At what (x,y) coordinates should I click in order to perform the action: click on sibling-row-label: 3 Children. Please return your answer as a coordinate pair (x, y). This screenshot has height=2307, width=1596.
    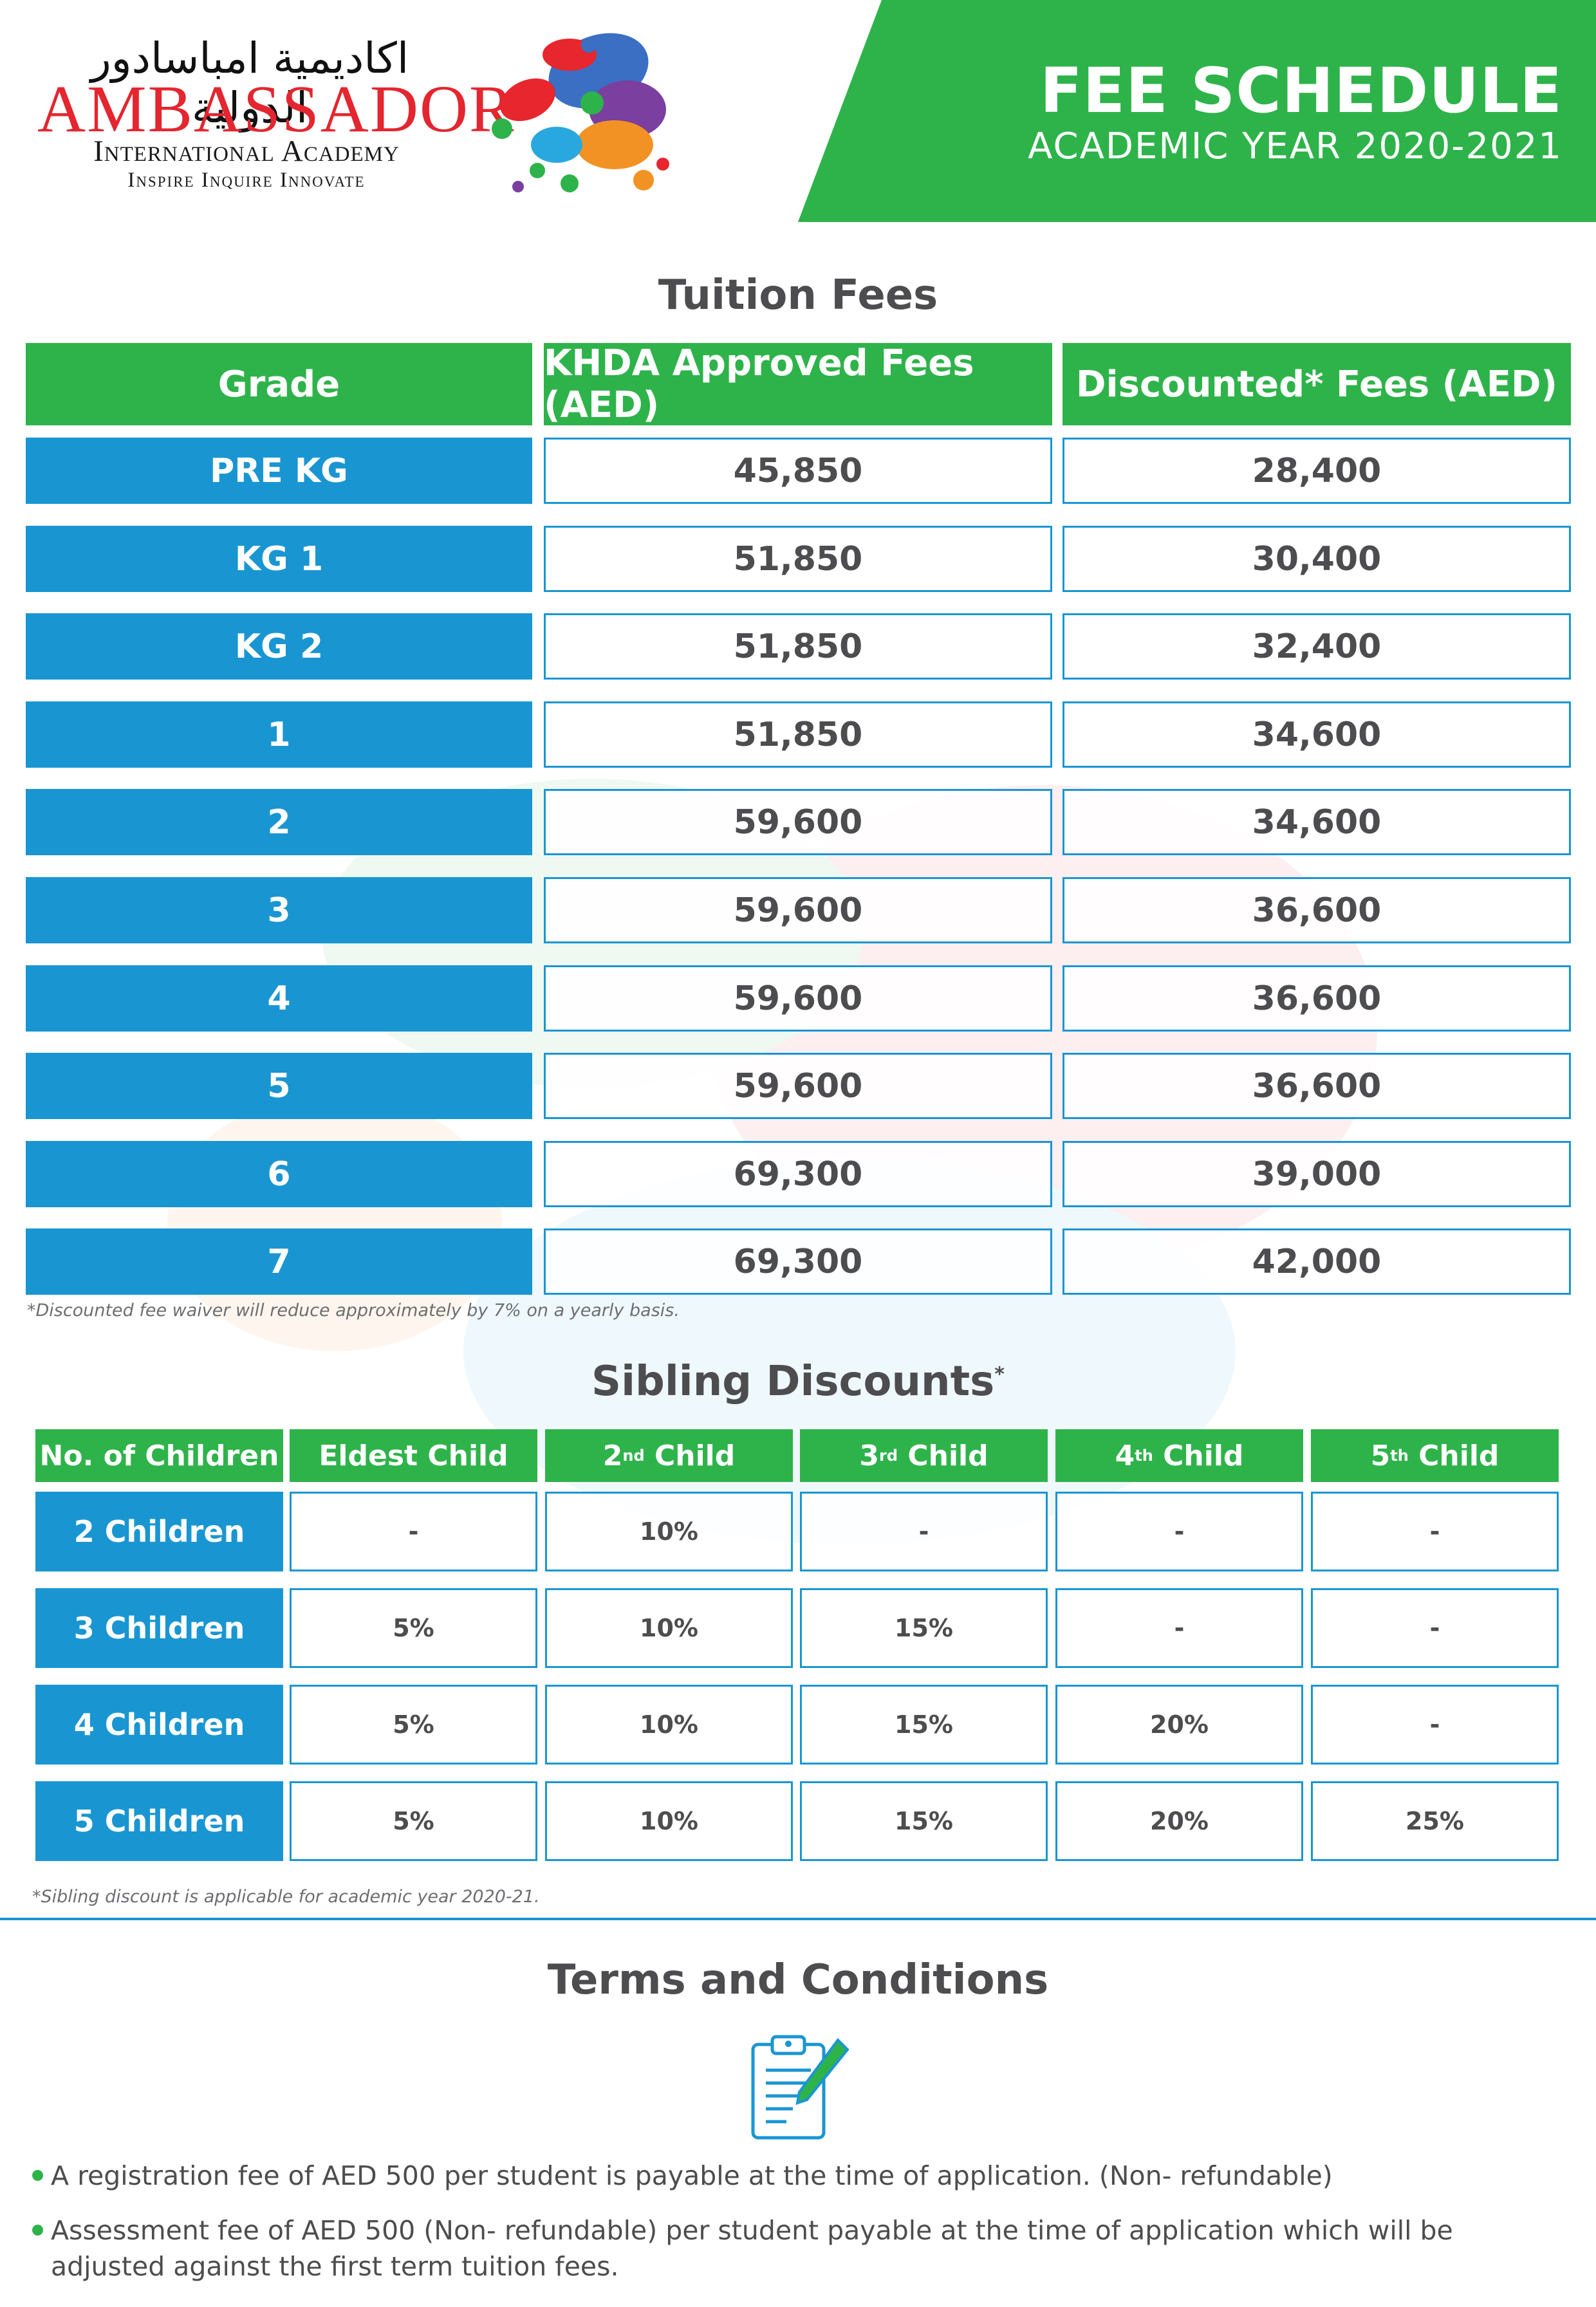
    Looking at the image, I should click on (159, 1628).